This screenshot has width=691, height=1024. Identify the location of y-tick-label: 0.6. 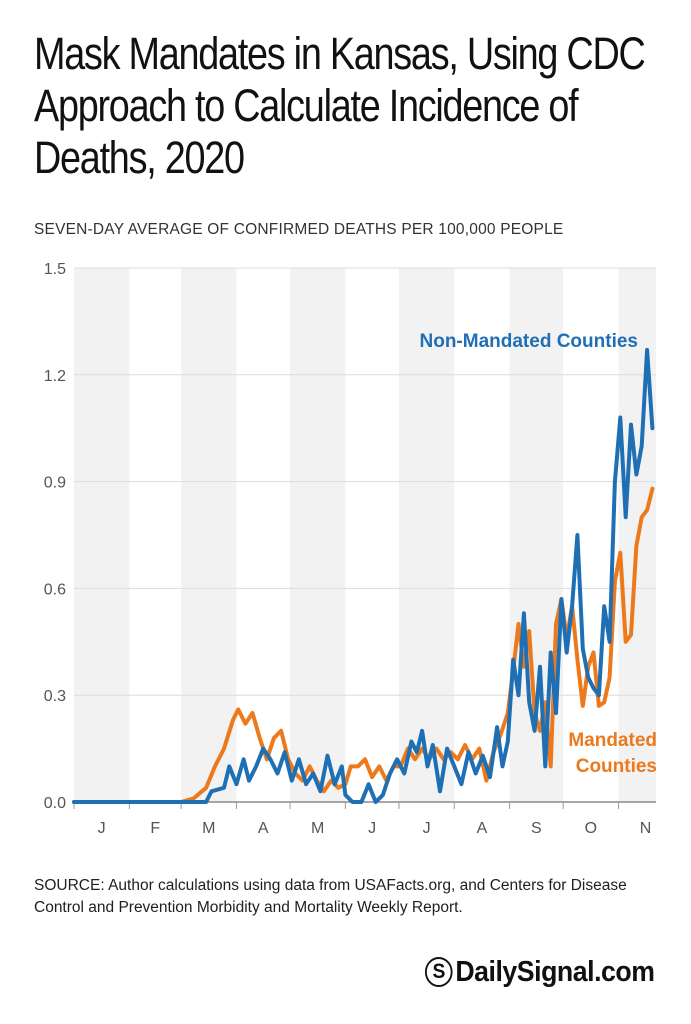
(55, 589).